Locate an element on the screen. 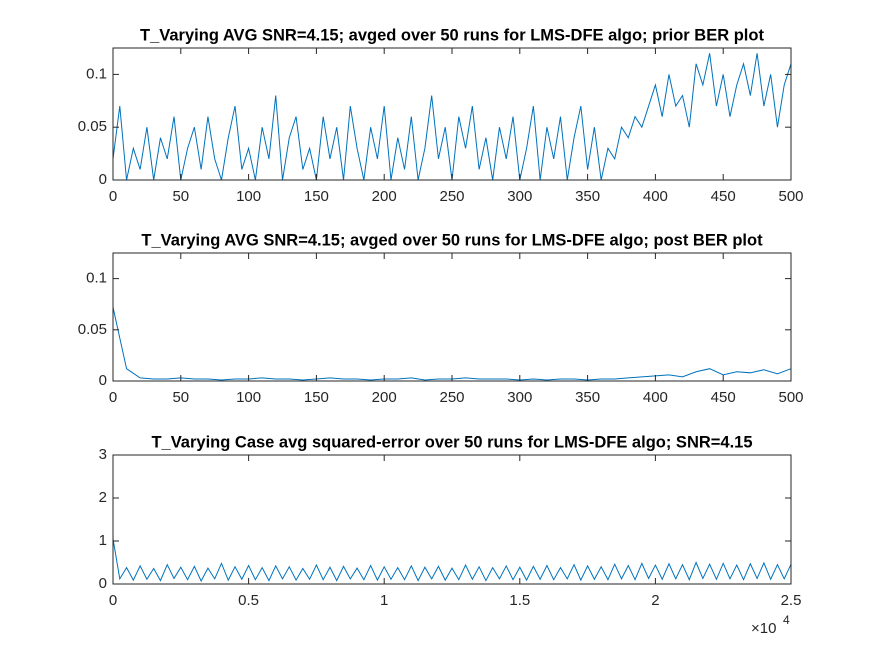 This screenshot has height=656, width=875. y-tick-label: 1 is located at coordinates (103, 540).